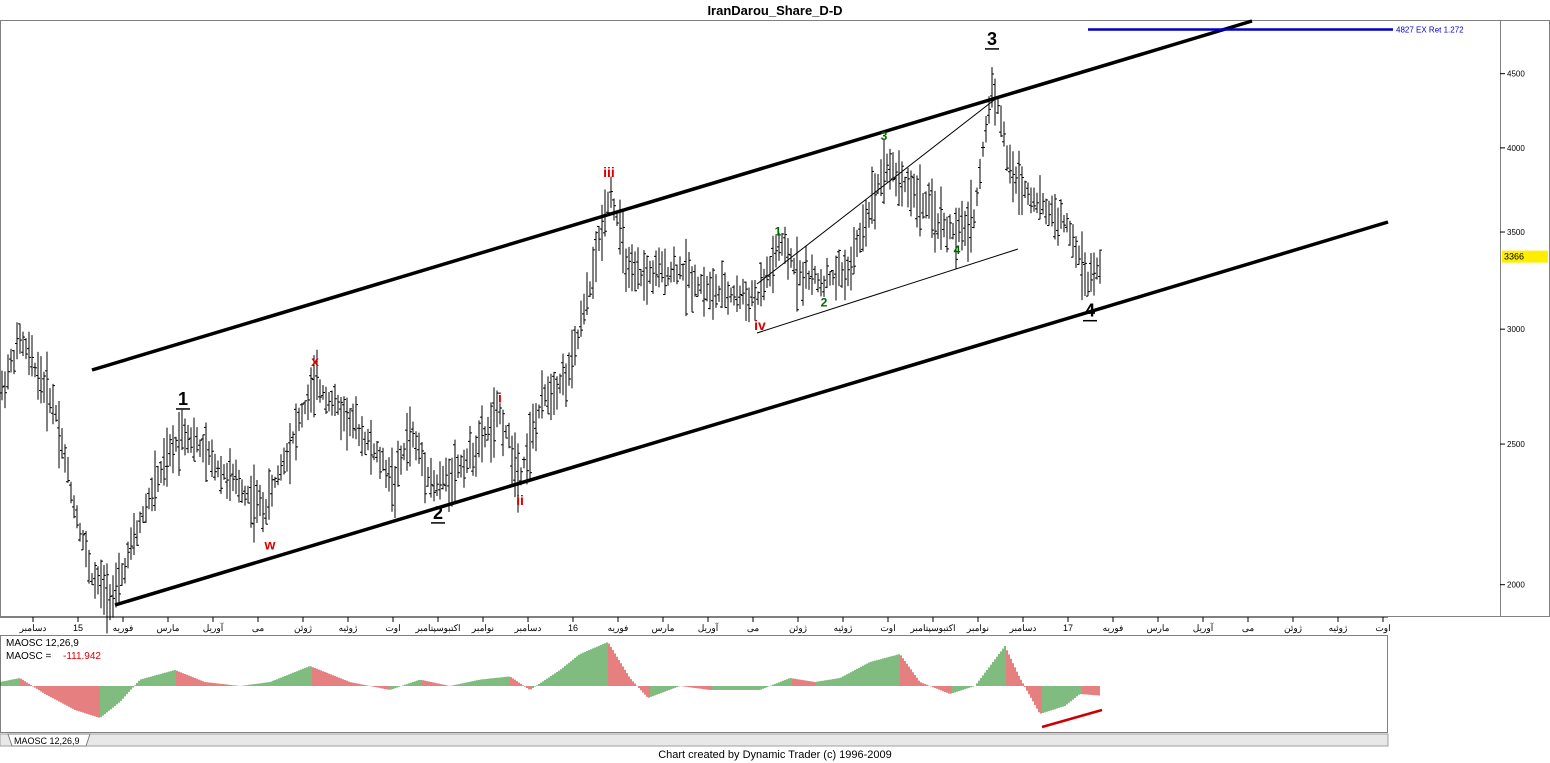 The image size is (1550, 763). I want to click on oscillator-histogram, so click(550, 680).